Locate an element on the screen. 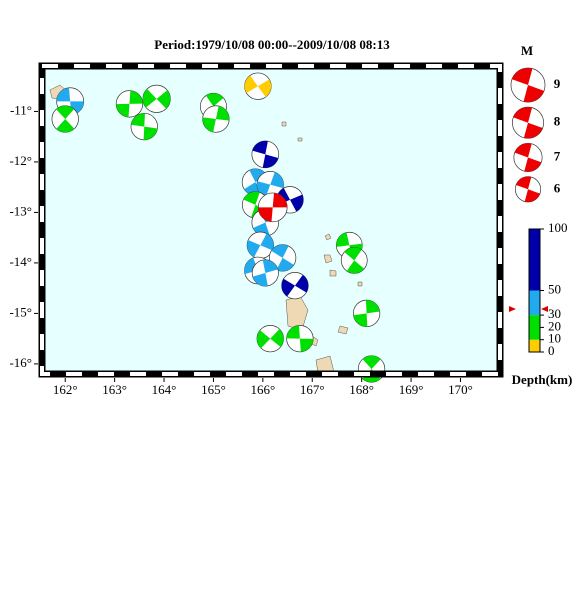 The image size is (585, 600). x-tick-label: 167° is located at coordinates (312, 389).